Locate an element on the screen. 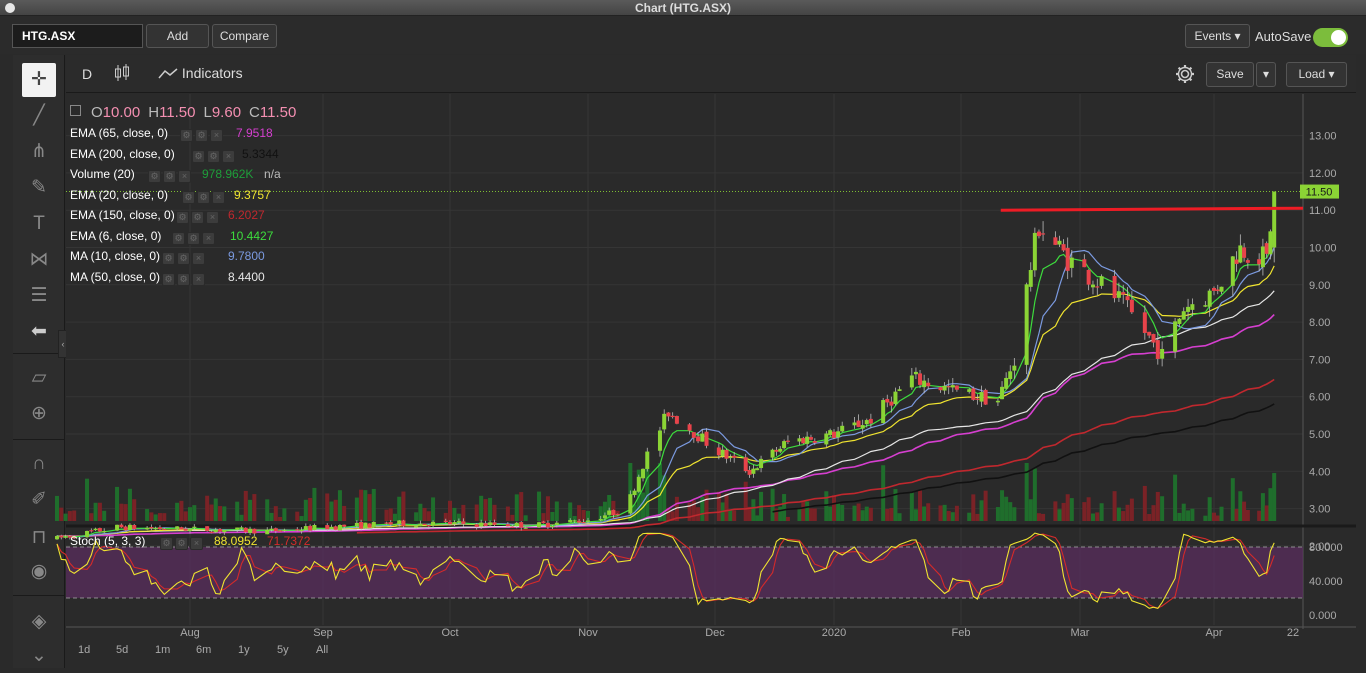 The image size is (1366, 673). range-button-1d: 1d is located at coordinates (84, 650).